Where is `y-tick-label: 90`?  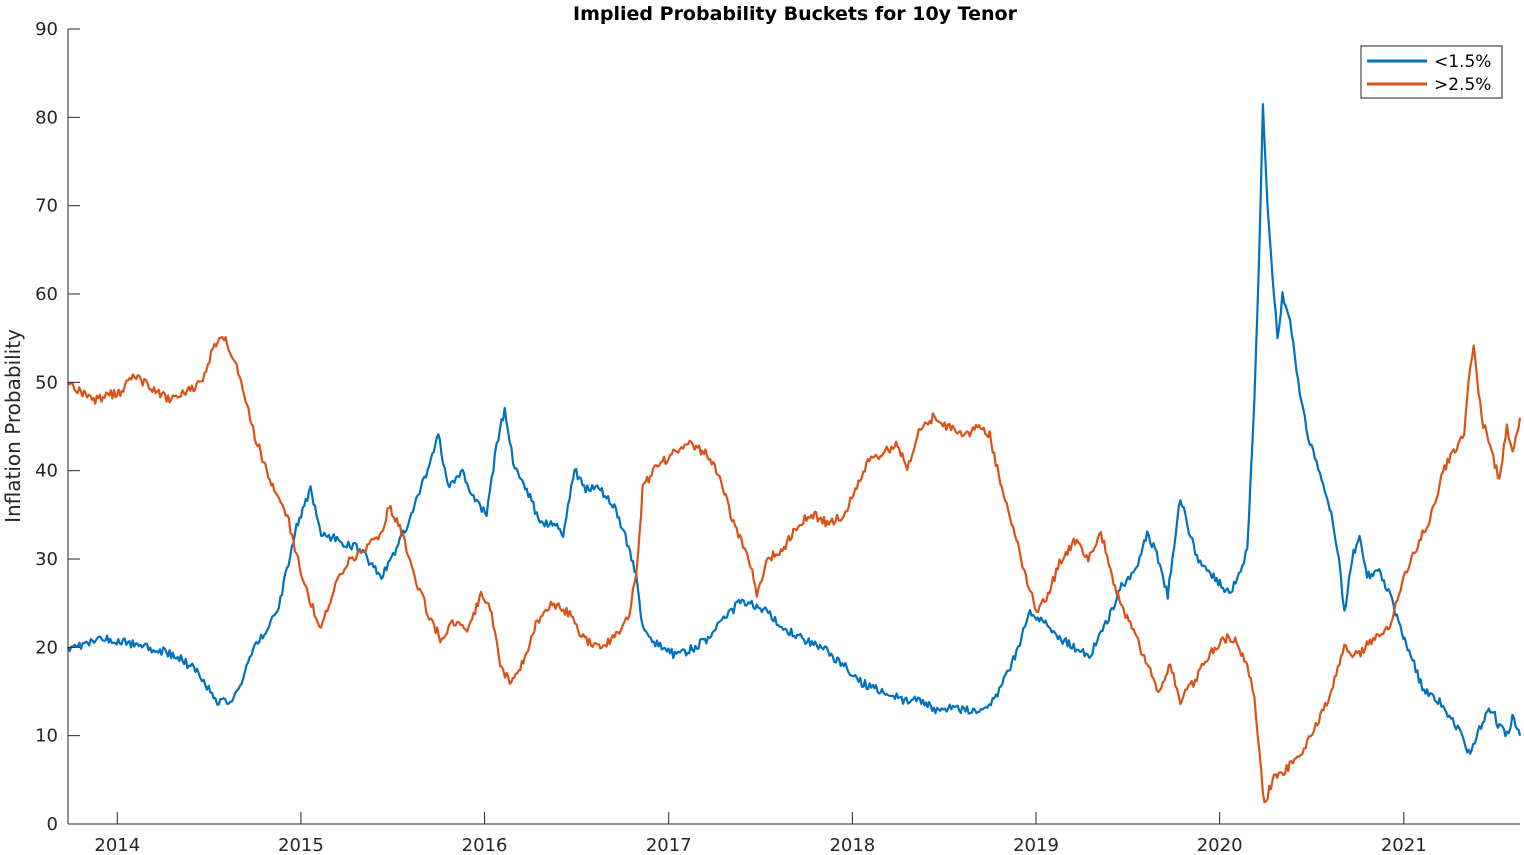 y-tick-label: 90 is located at coordinates (46, 29).